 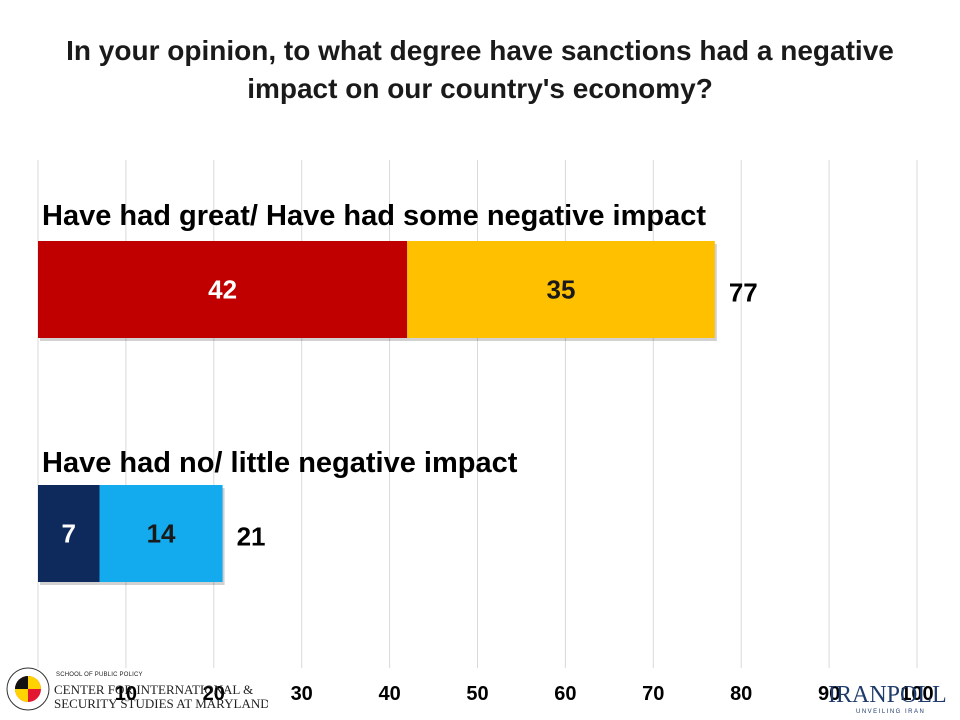 What do you see at coordinates (280, 463) in the screenshot?
I see `category-label: Have had no/ little negative impact` at bounding box center [280, 463].